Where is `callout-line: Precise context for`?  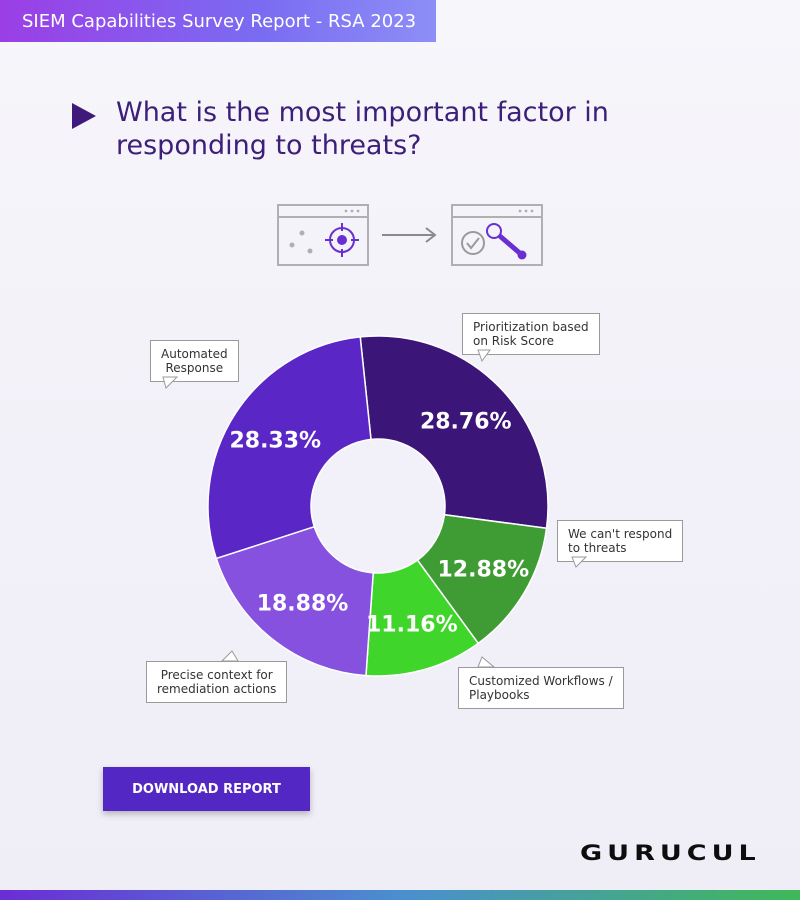 callout-line: Precise context for is located at coordinates (216, 675).